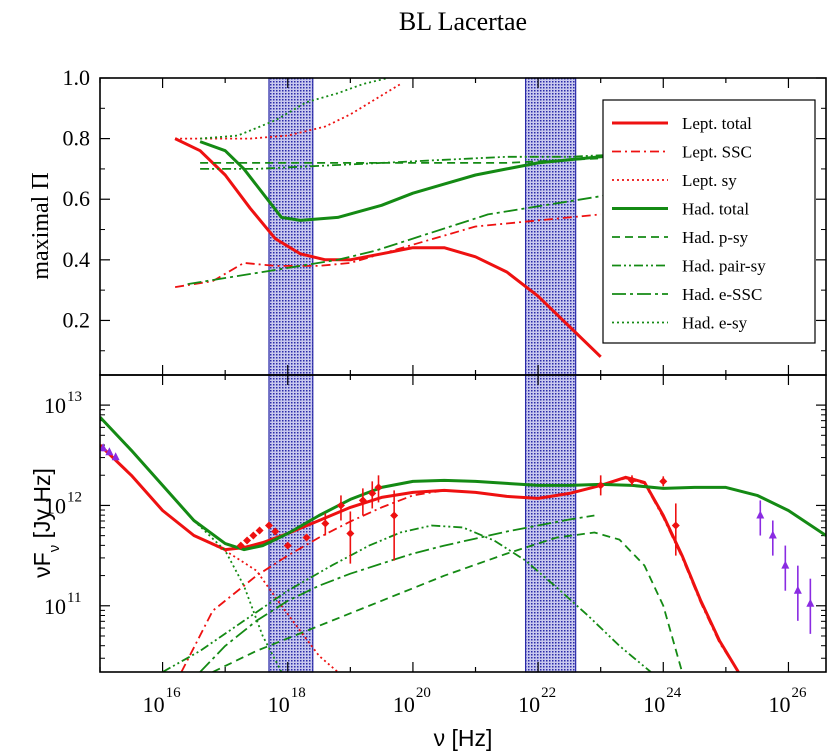 This screenshot has width=830, height=755. I want to click on bottom-y-tick-exponent: 13, so click(74, 397).